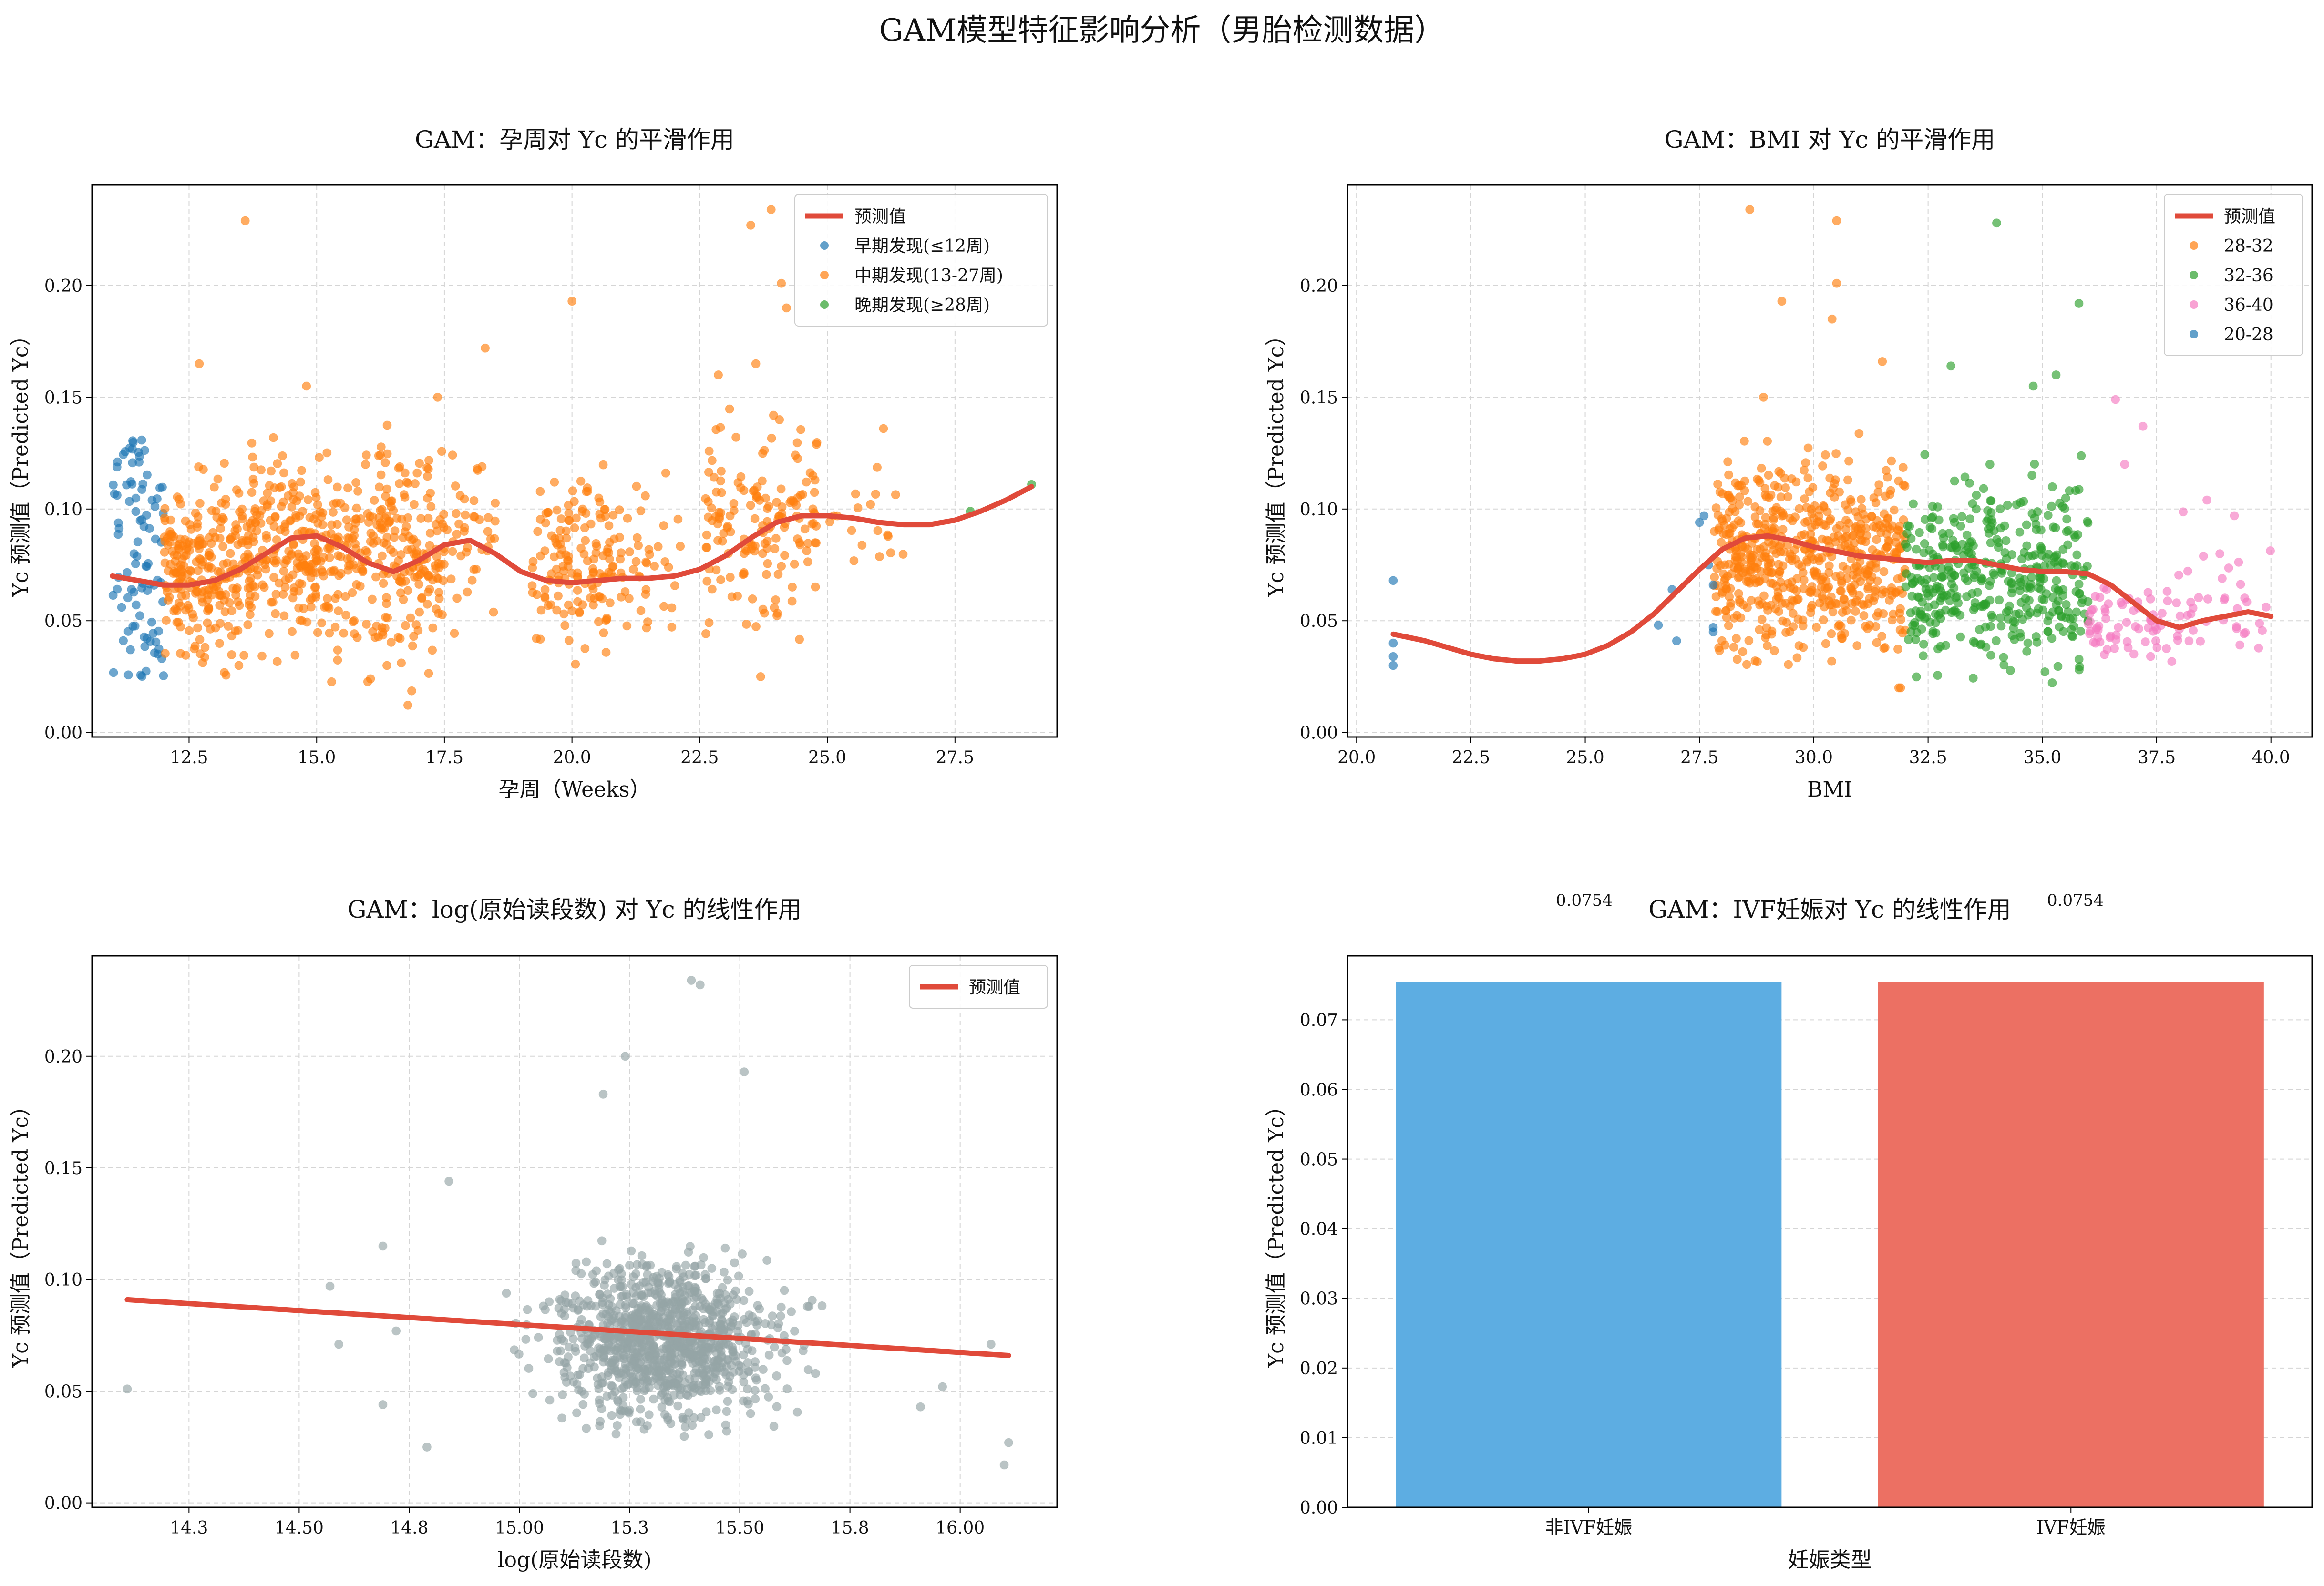  What do you see at coordinates (574, 1560) in the screenshot?
I see `x-axis-label: log(原始读段数)` at bounding box center [574, 1560].